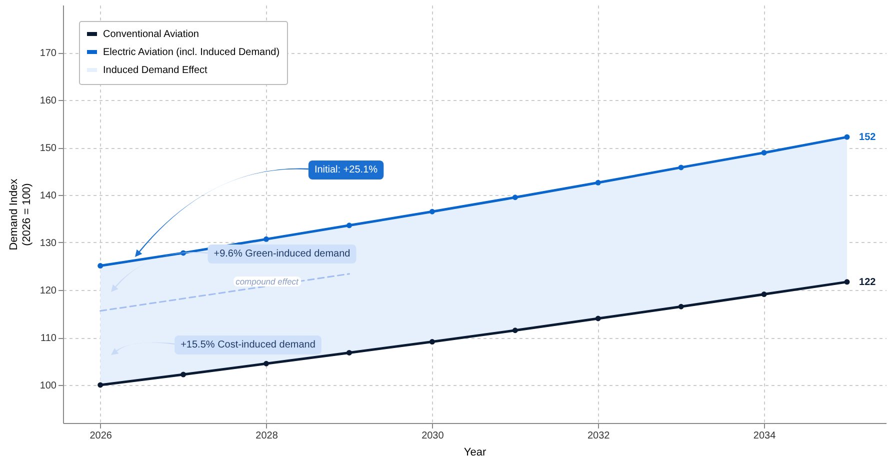 This screenshot has height=459, width=894. I want to click on x-tick-label: 2028, so click(267, 436).